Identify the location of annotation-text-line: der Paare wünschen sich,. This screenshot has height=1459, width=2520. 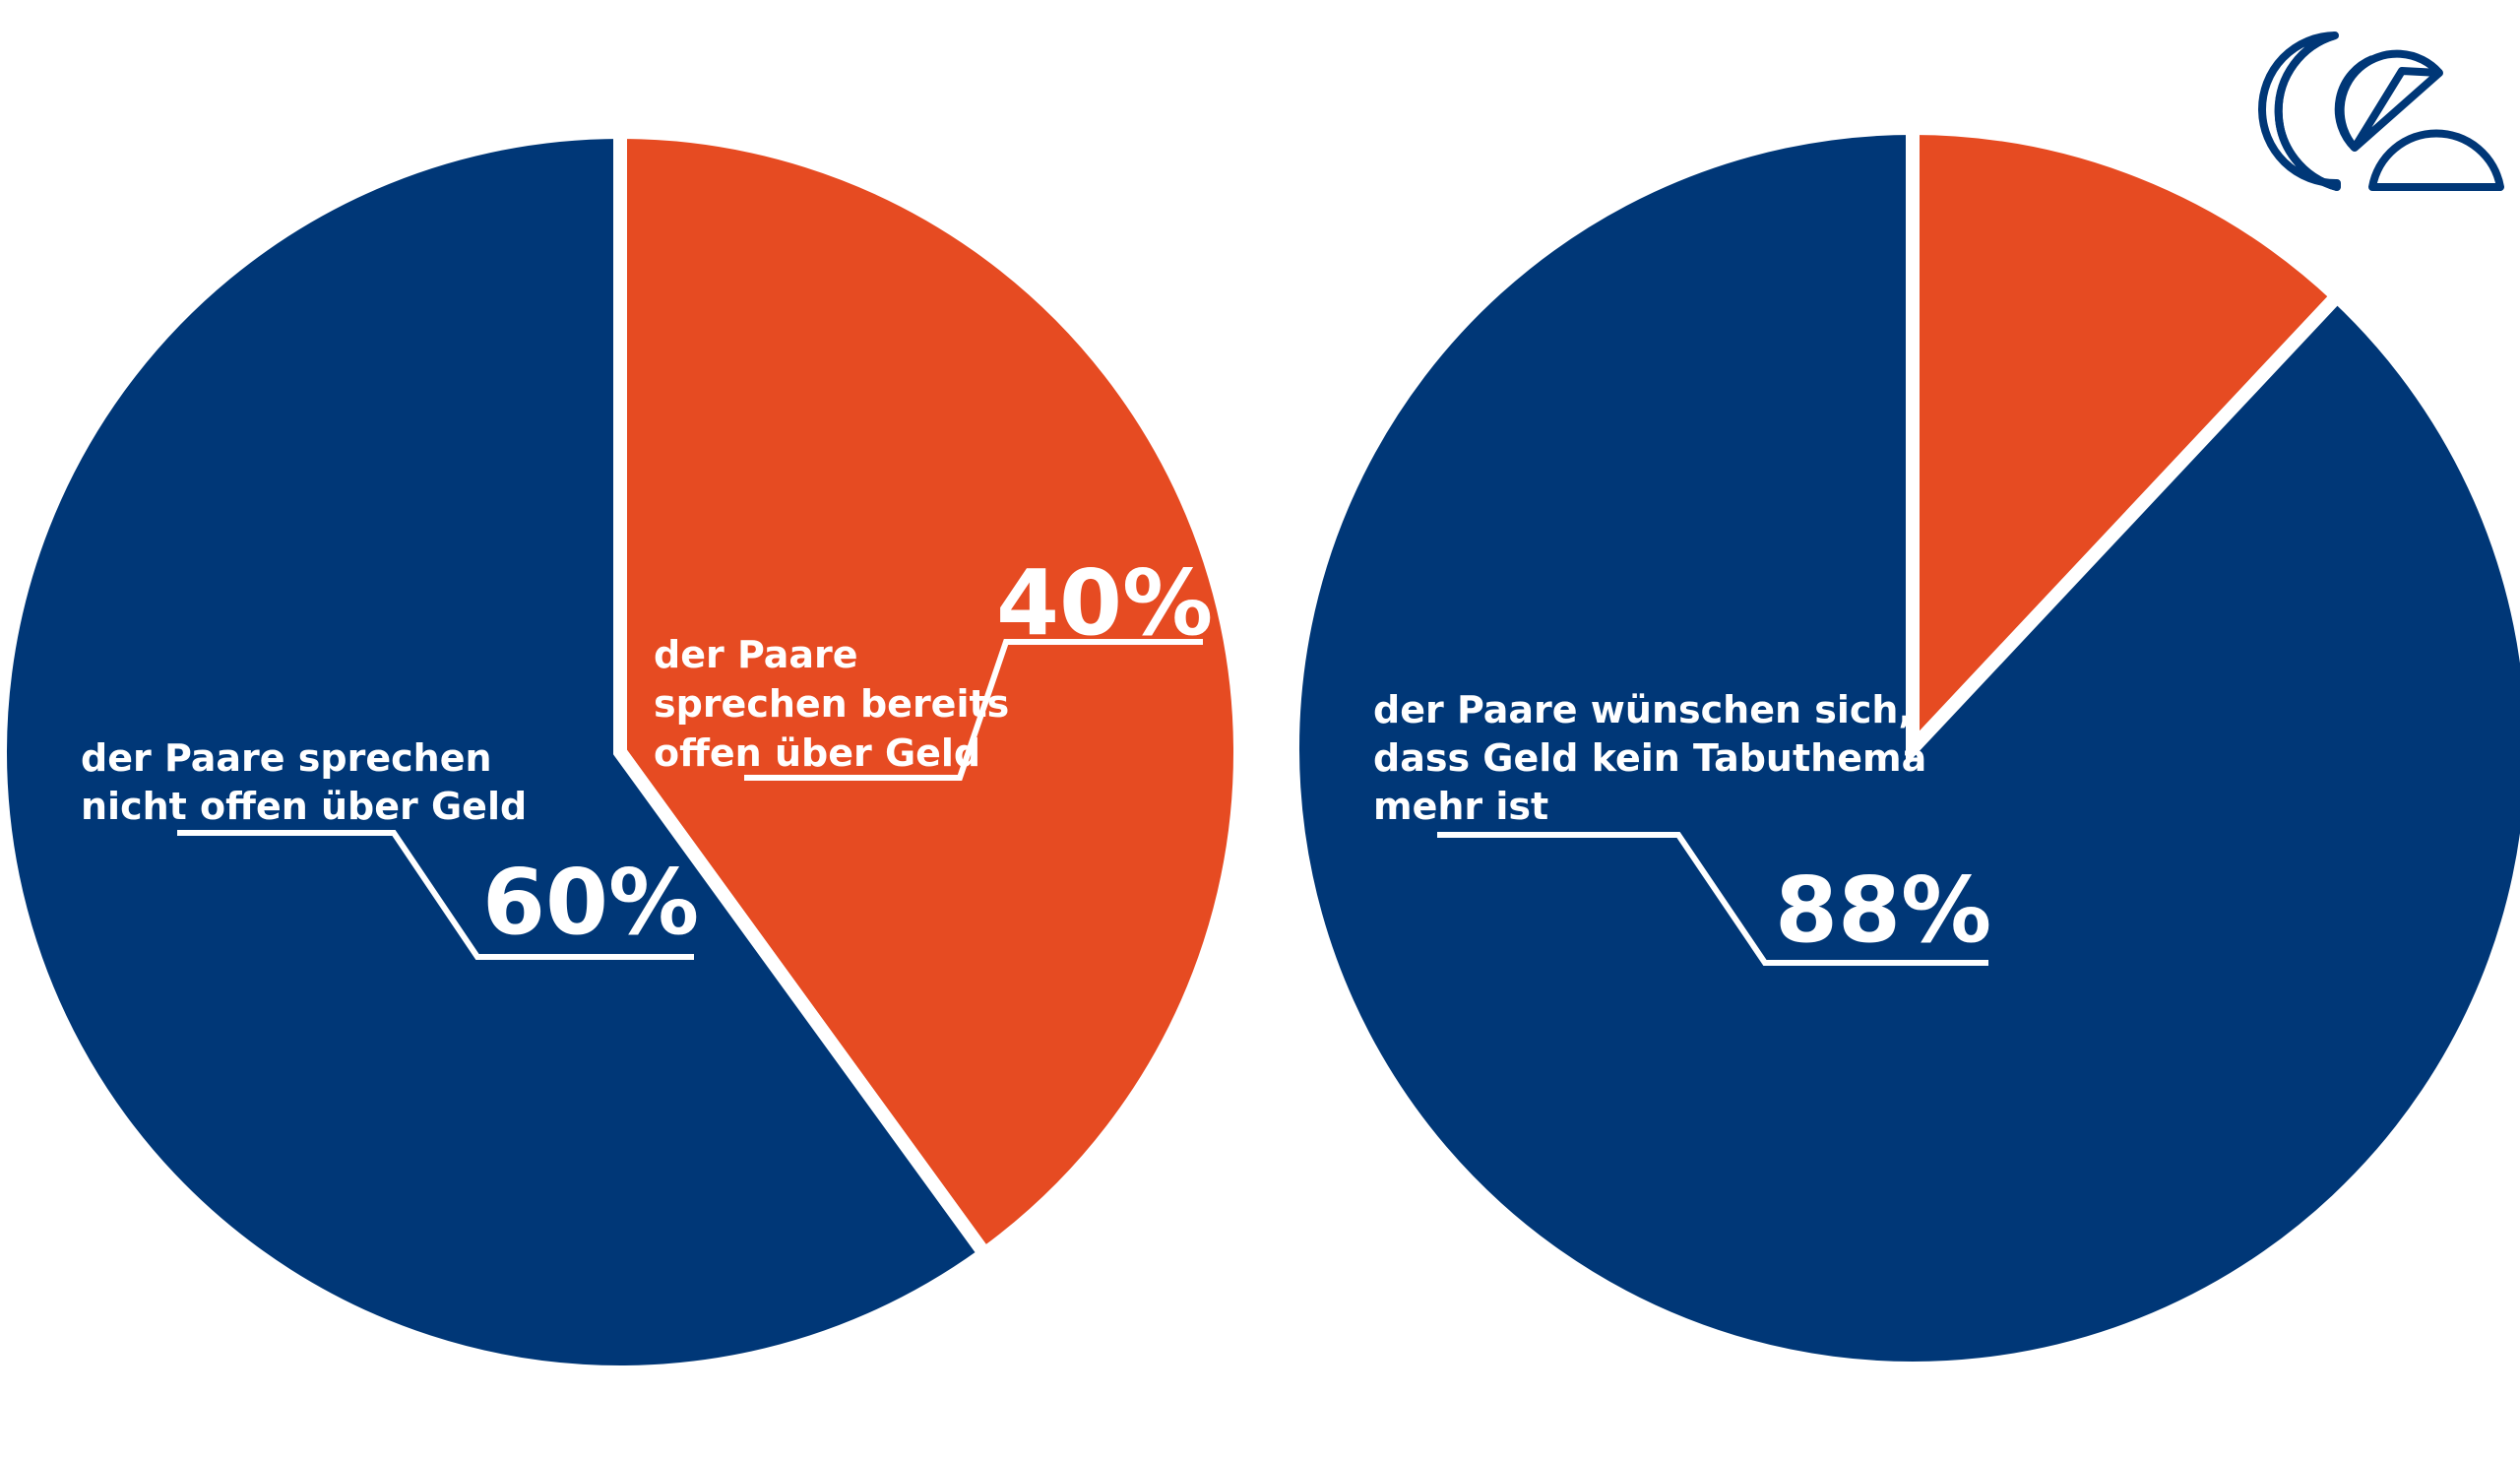
(1643, 709).